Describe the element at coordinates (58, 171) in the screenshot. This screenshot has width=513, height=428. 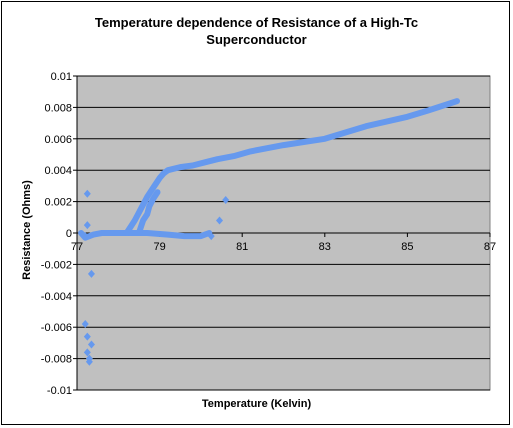
I see `y-tick-label: 0.004` at that location.